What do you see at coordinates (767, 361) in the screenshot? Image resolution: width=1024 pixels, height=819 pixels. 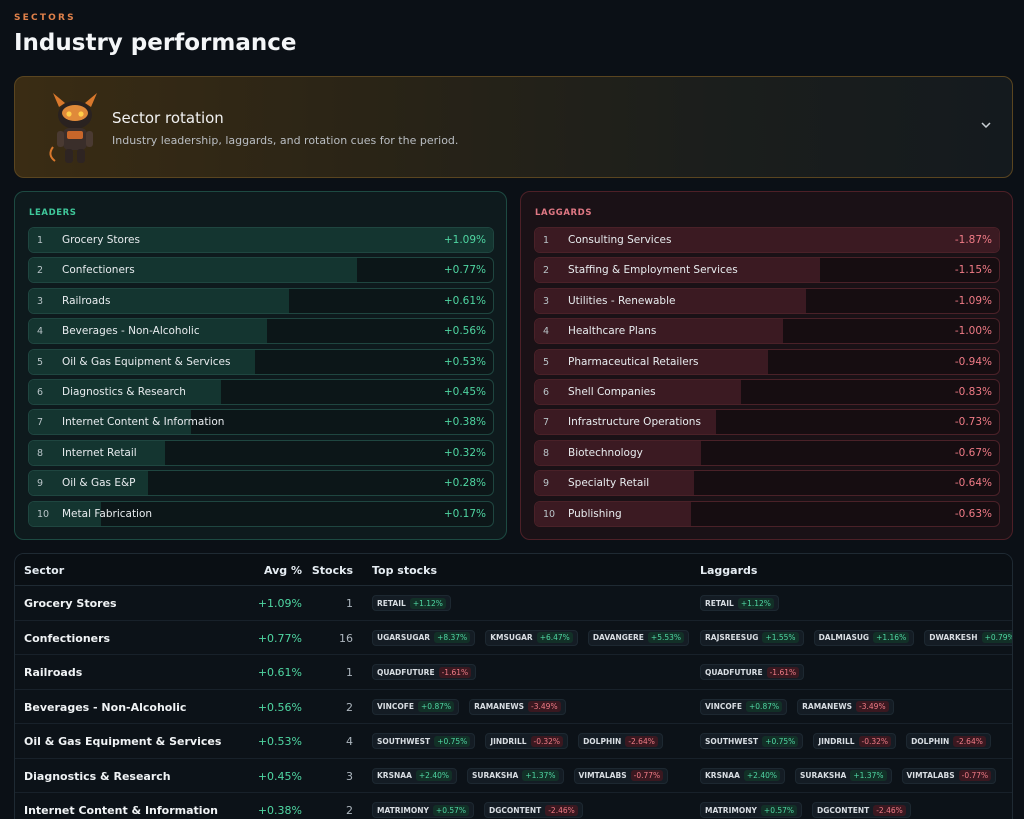 I see `laggard-row: 5 Pharmaceutical Retailers -0.94%` at bounding box center [767, 361].